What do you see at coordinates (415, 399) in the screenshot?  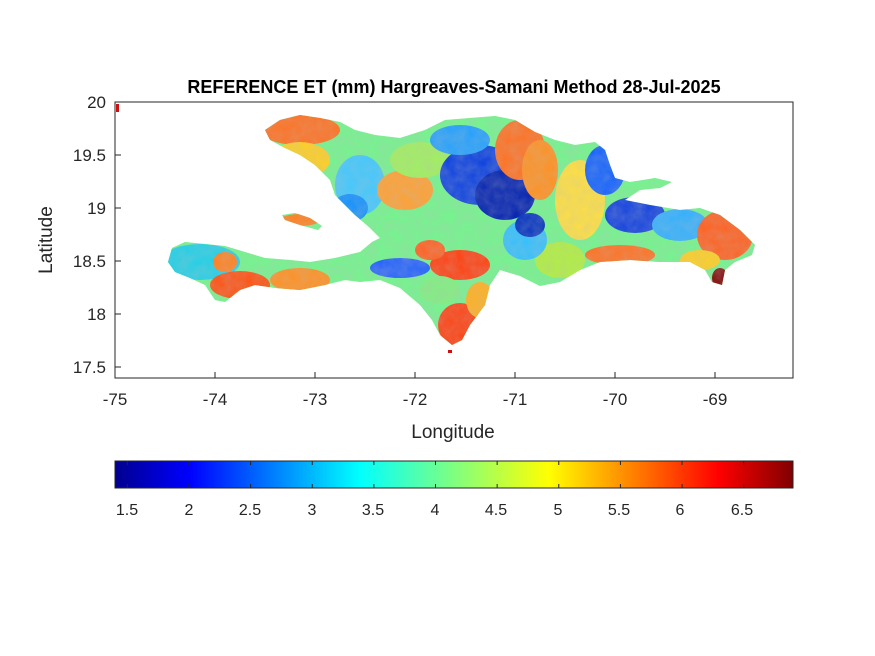 I see `x-tick-label: -72` at bounding box center [415, 399].